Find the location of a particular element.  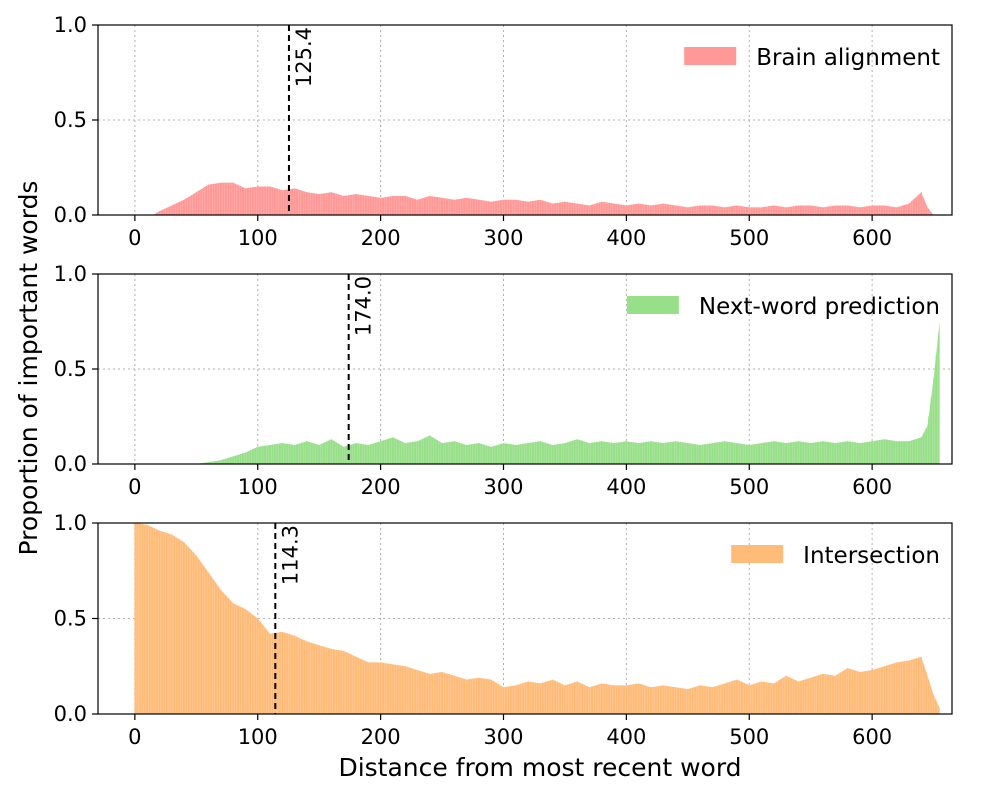

legend-label: Brain alignment is located at coordinates (848, 58).